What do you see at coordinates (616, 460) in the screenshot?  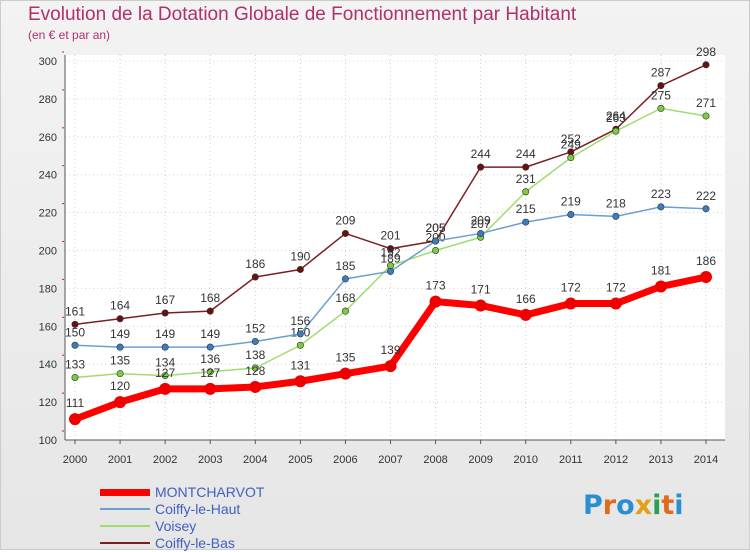 I see `x-tick-label: 2012` at bounding box center [616, 460].